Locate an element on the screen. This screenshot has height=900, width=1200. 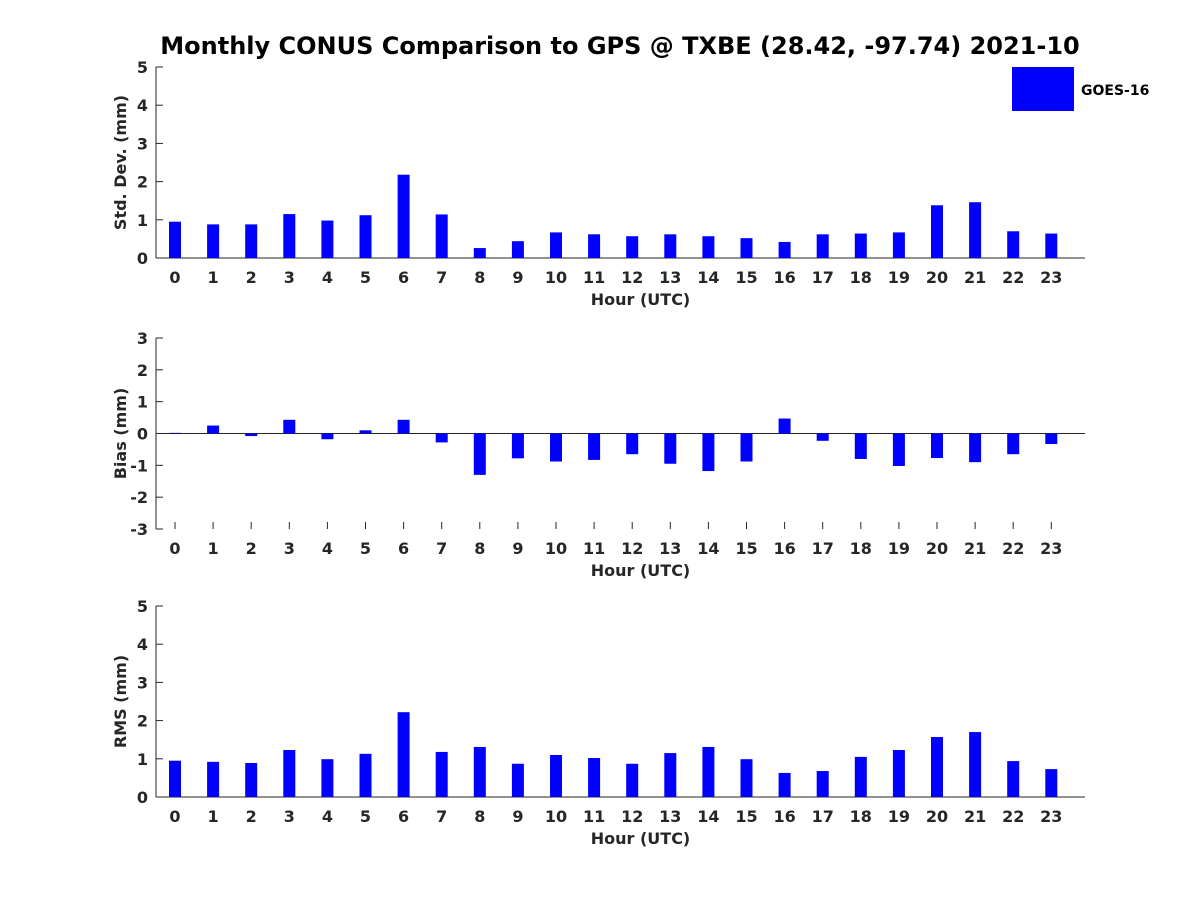
x-axis-label: Hour (UTC) is located at coordinates (641, 570).